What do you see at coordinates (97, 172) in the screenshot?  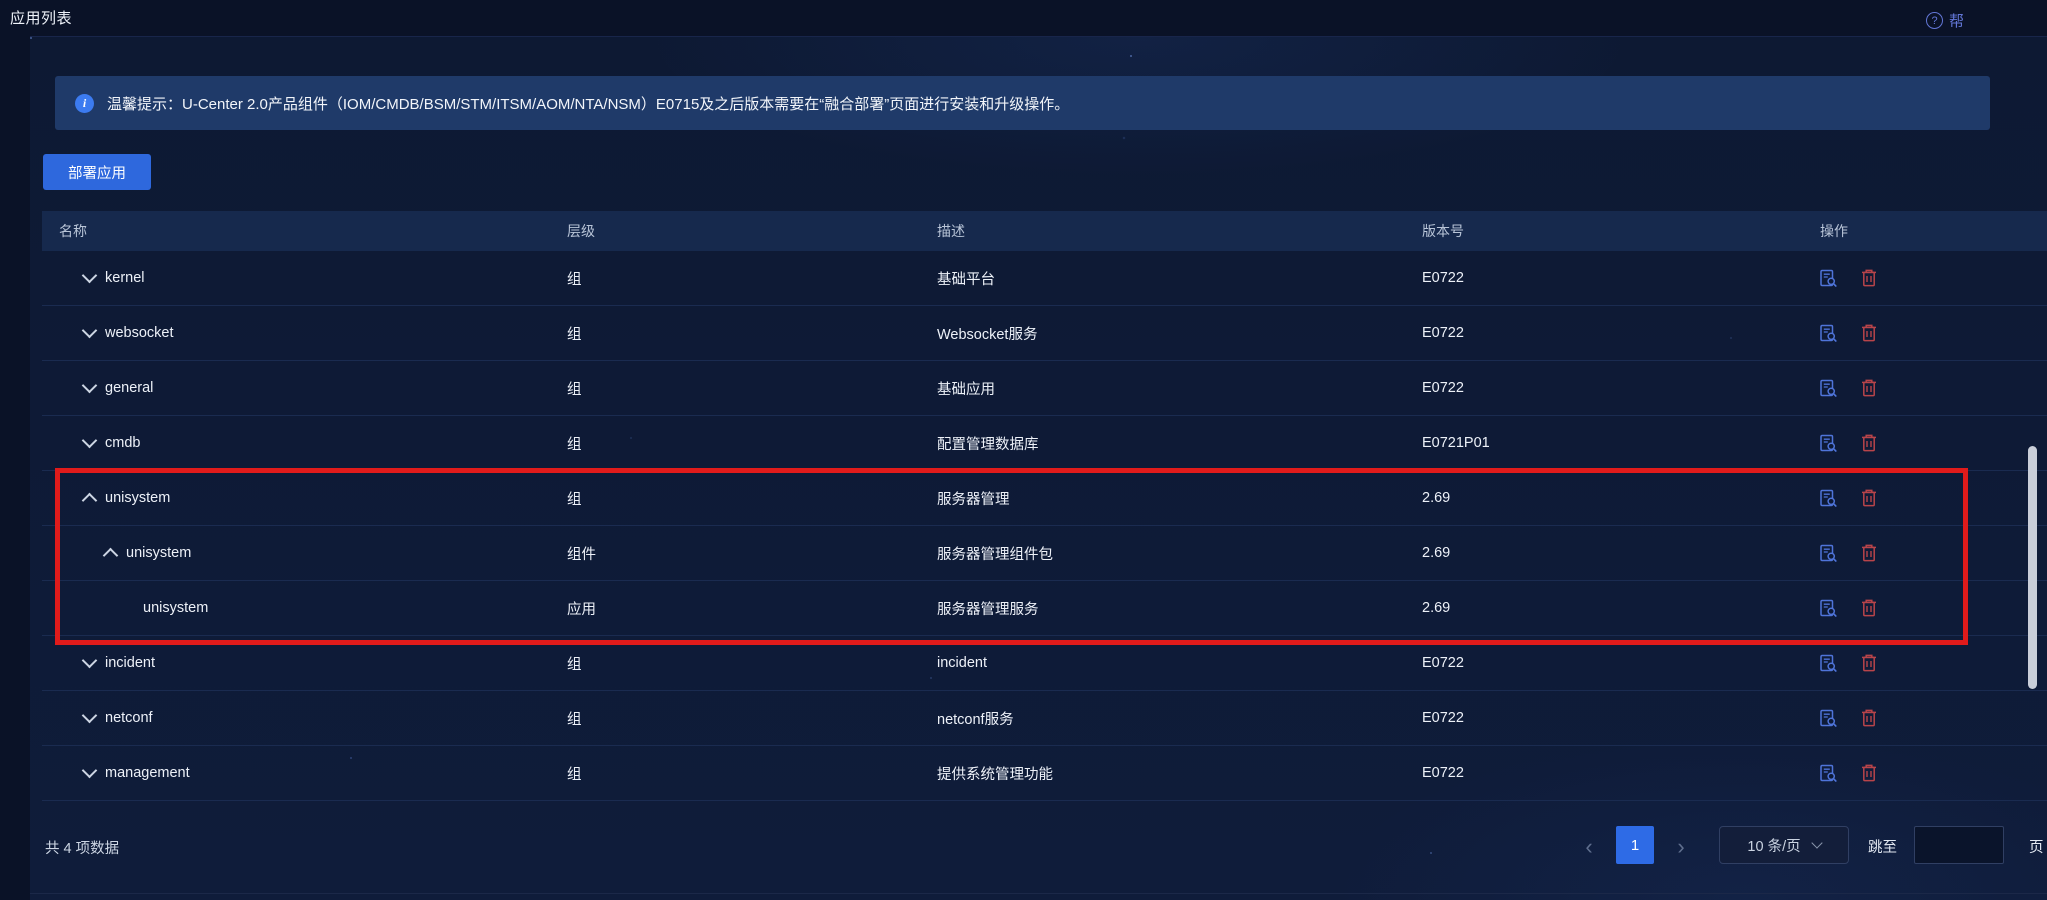 I see `deploy-app-button: 部署应用` at bounding box center [97, 172].